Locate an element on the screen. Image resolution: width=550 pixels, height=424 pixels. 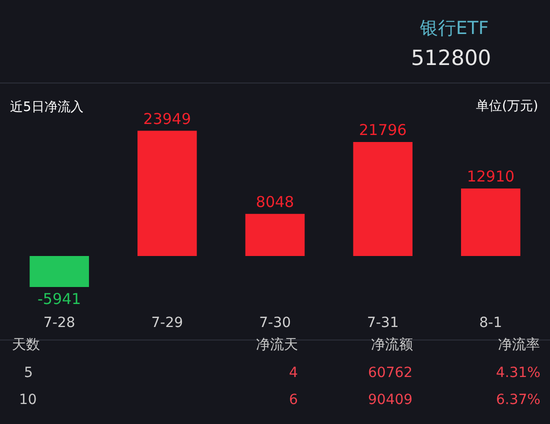
data-label: -5941 is located at coordinates (60, 299).